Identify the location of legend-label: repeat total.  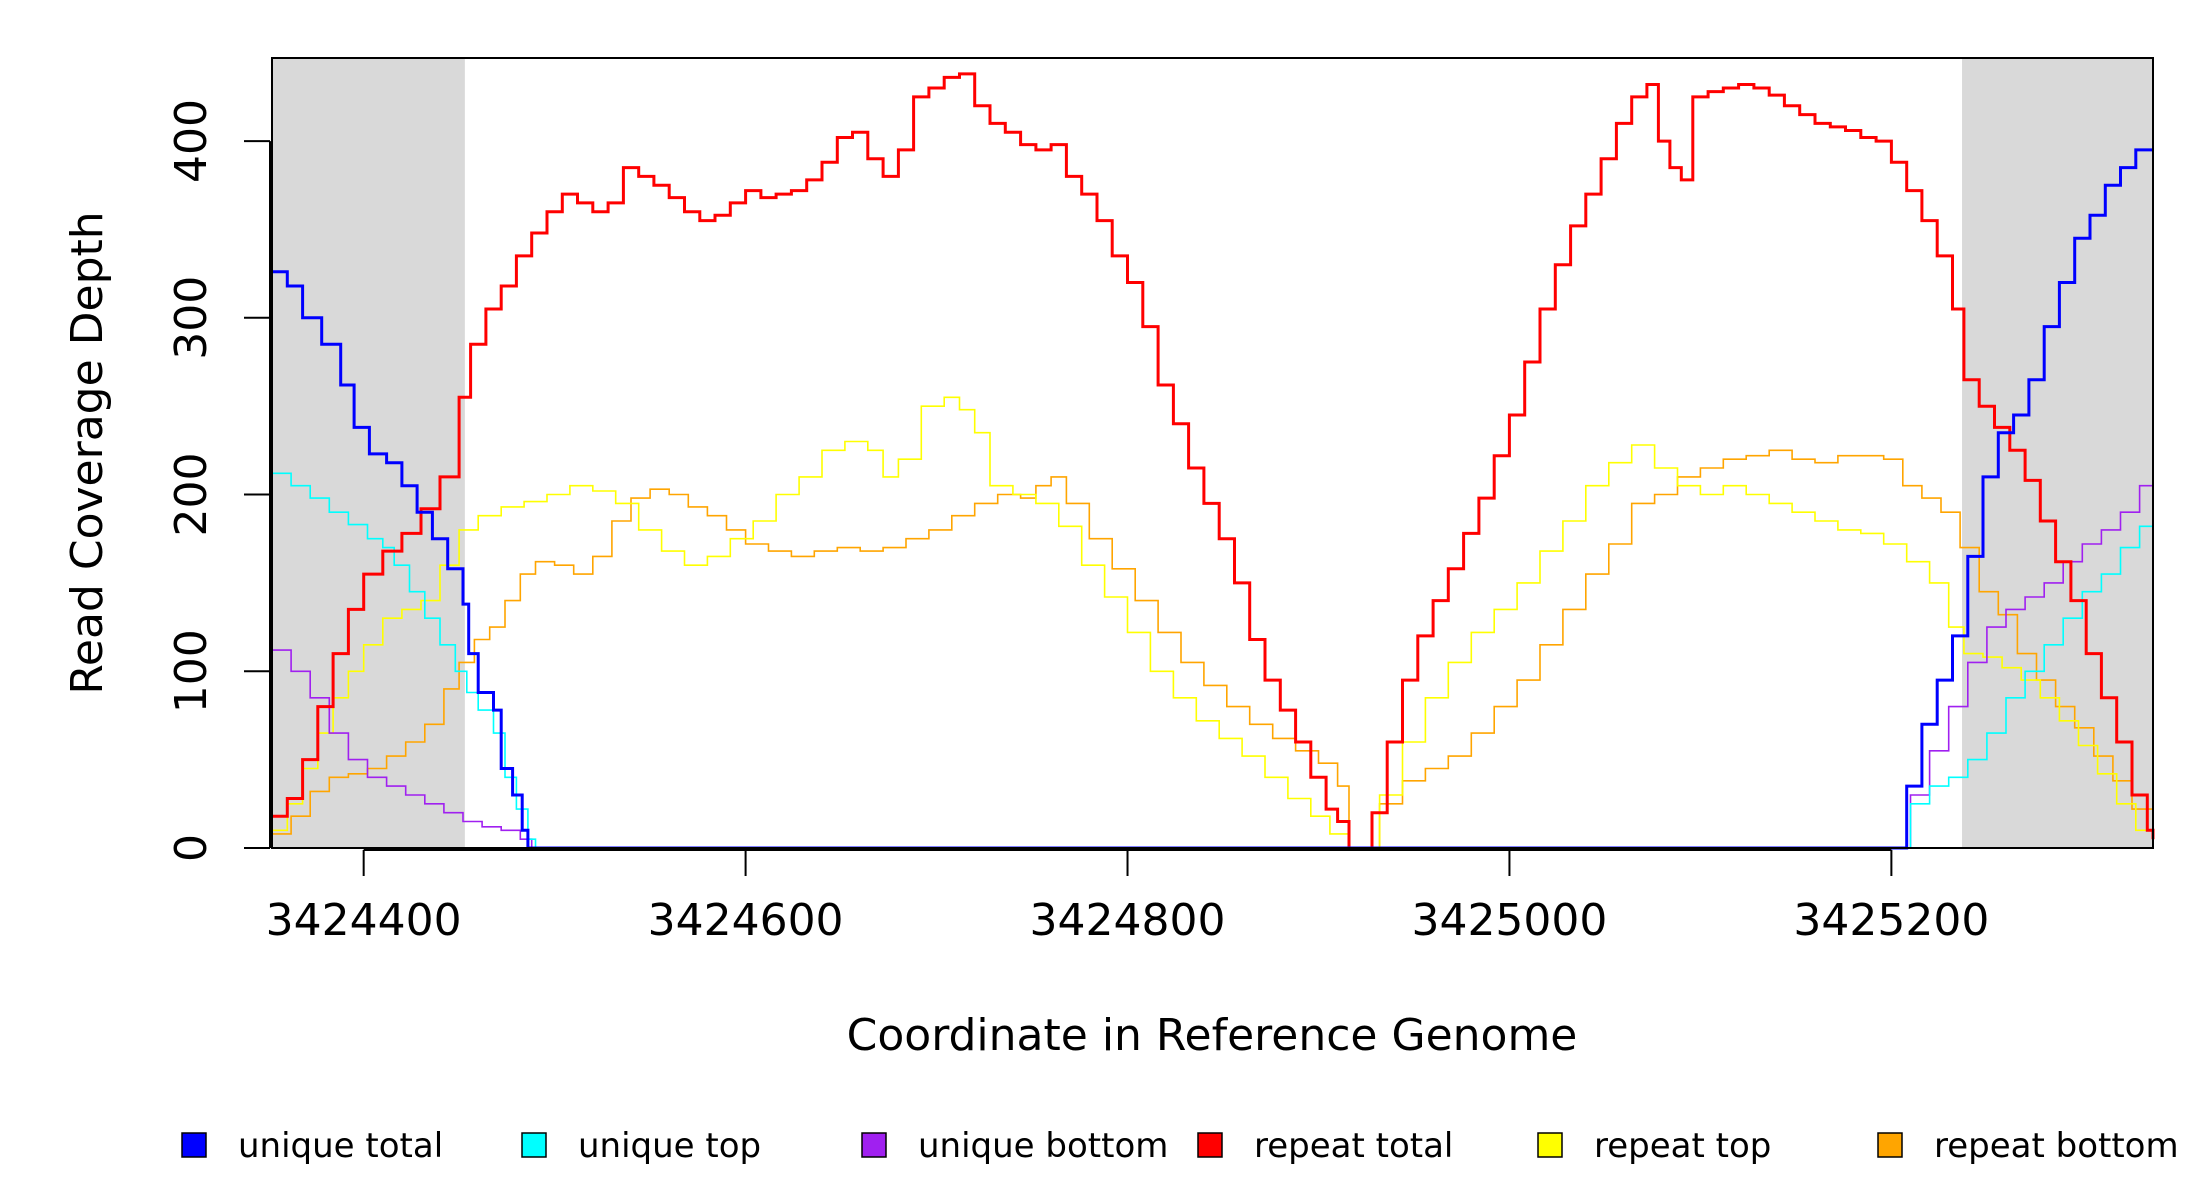
(1353, 1146).